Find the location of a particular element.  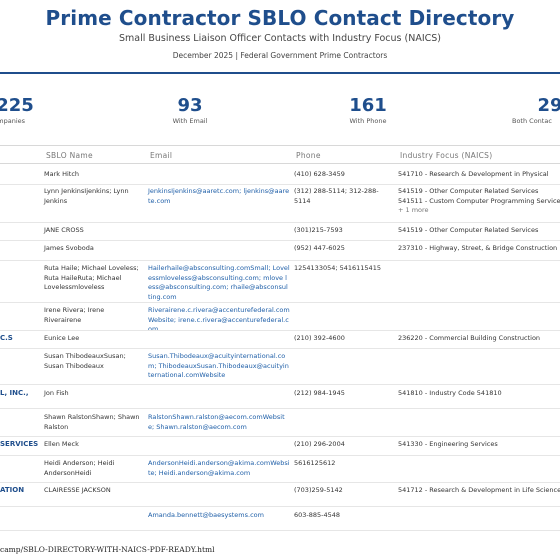

phone-number: 1254133054; 5416115415 is located at coordinates (337, 268).